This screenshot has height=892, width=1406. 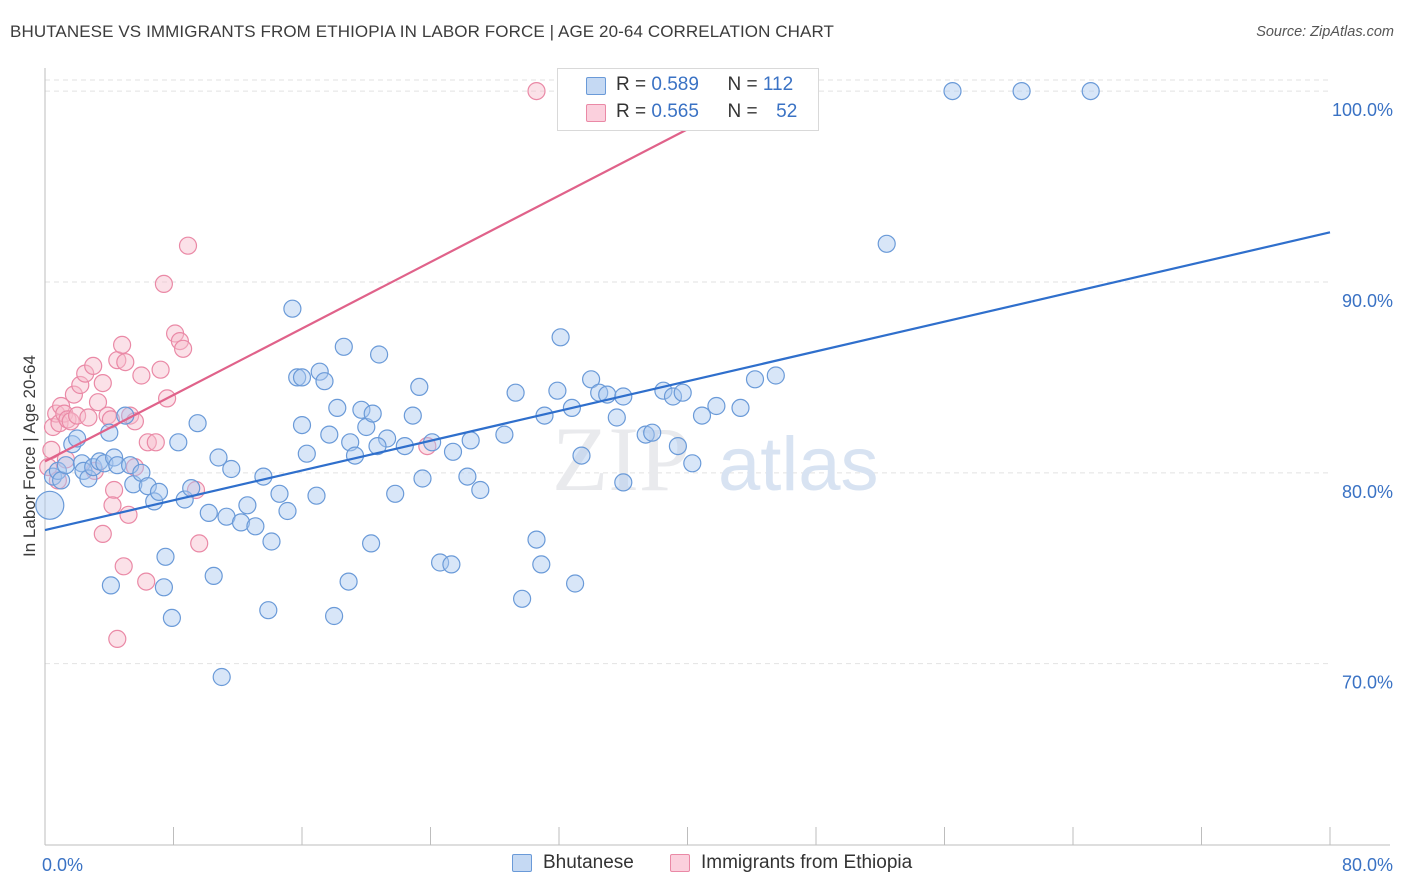 What do you see at coordinates (688, 99) in the screenshot?
I see `stats-legend: R = 0.589 N = 112 R = 0.565 N = 52` at bounding box center [688, 99].